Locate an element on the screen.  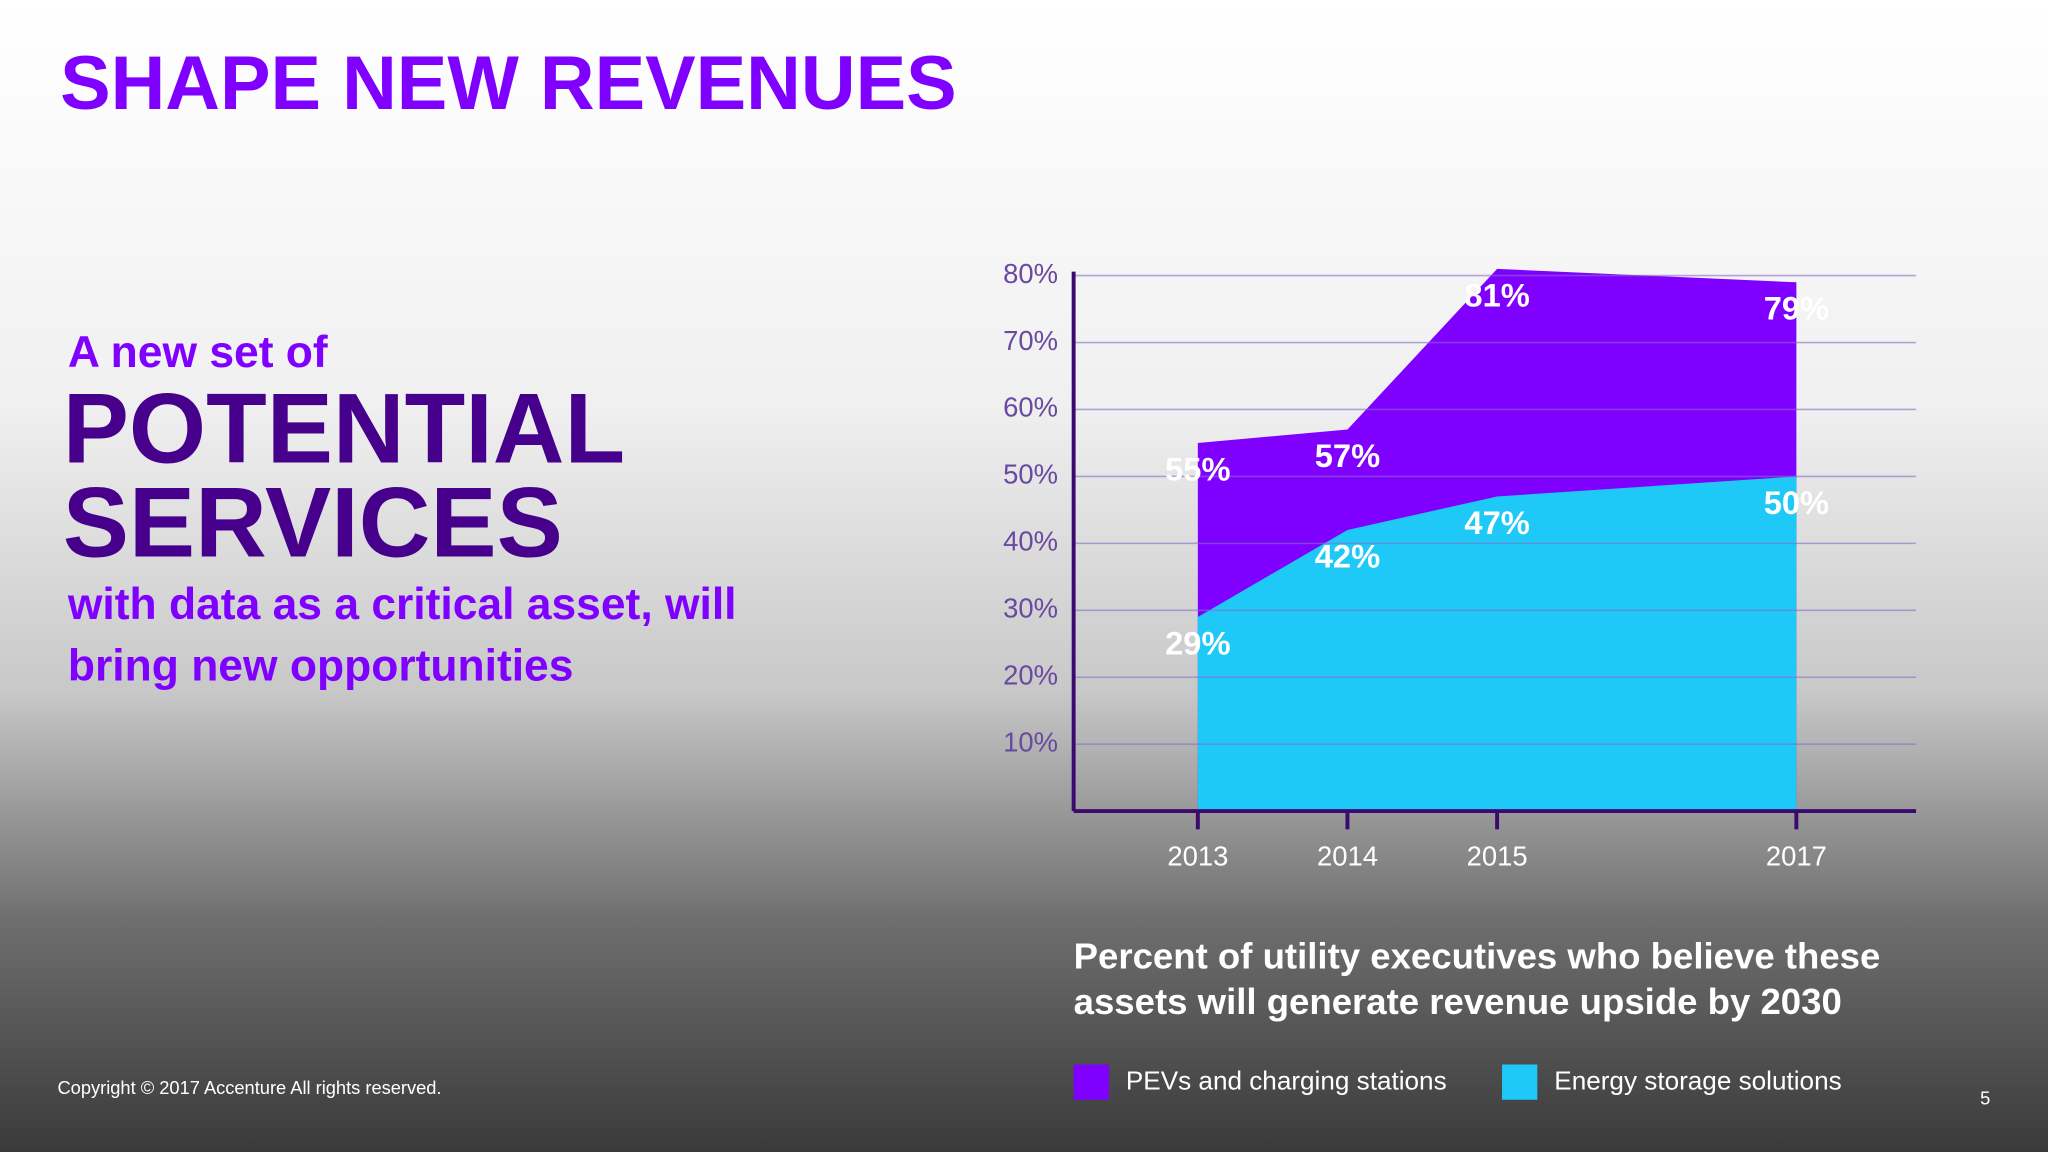
legend-label: Energy storage solutions is located at coordinates (1697, 1081).